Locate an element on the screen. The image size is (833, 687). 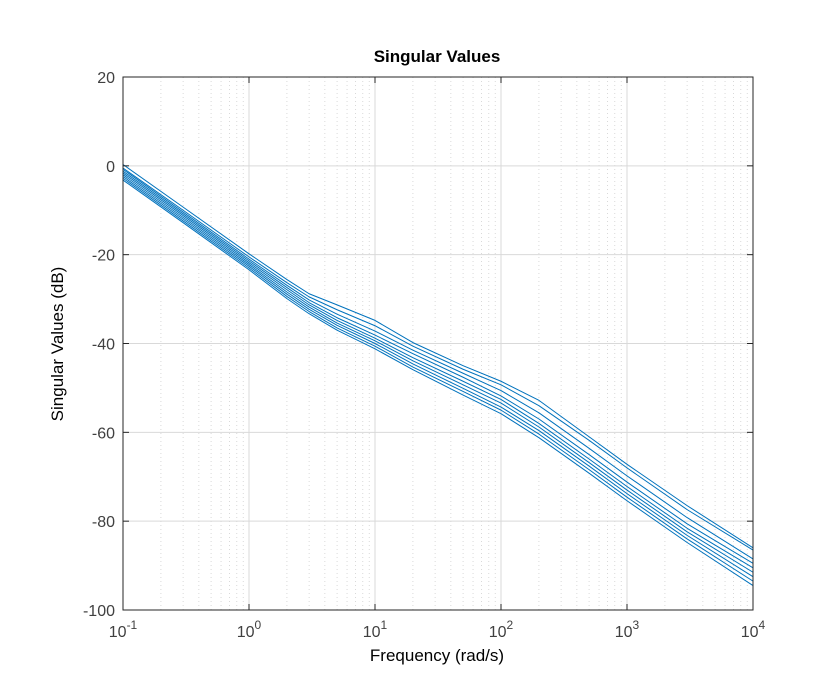
chart-title: Singular Values is located at coordinates (437, 56).